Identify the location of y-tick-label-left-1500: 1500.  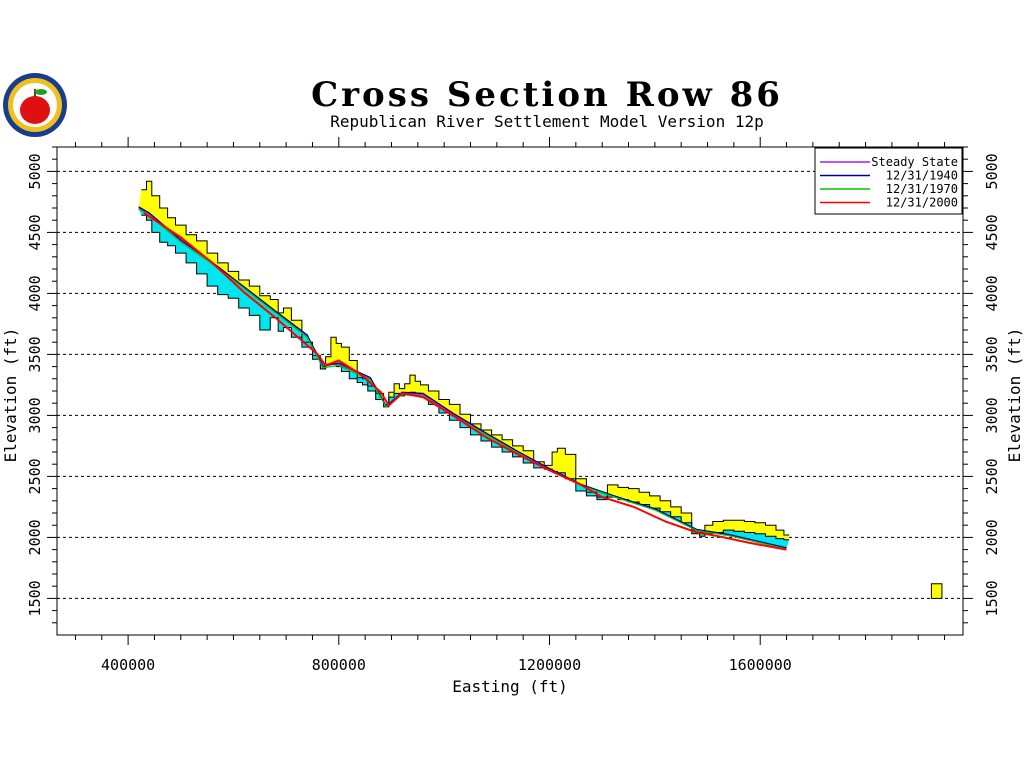
(35, 598).